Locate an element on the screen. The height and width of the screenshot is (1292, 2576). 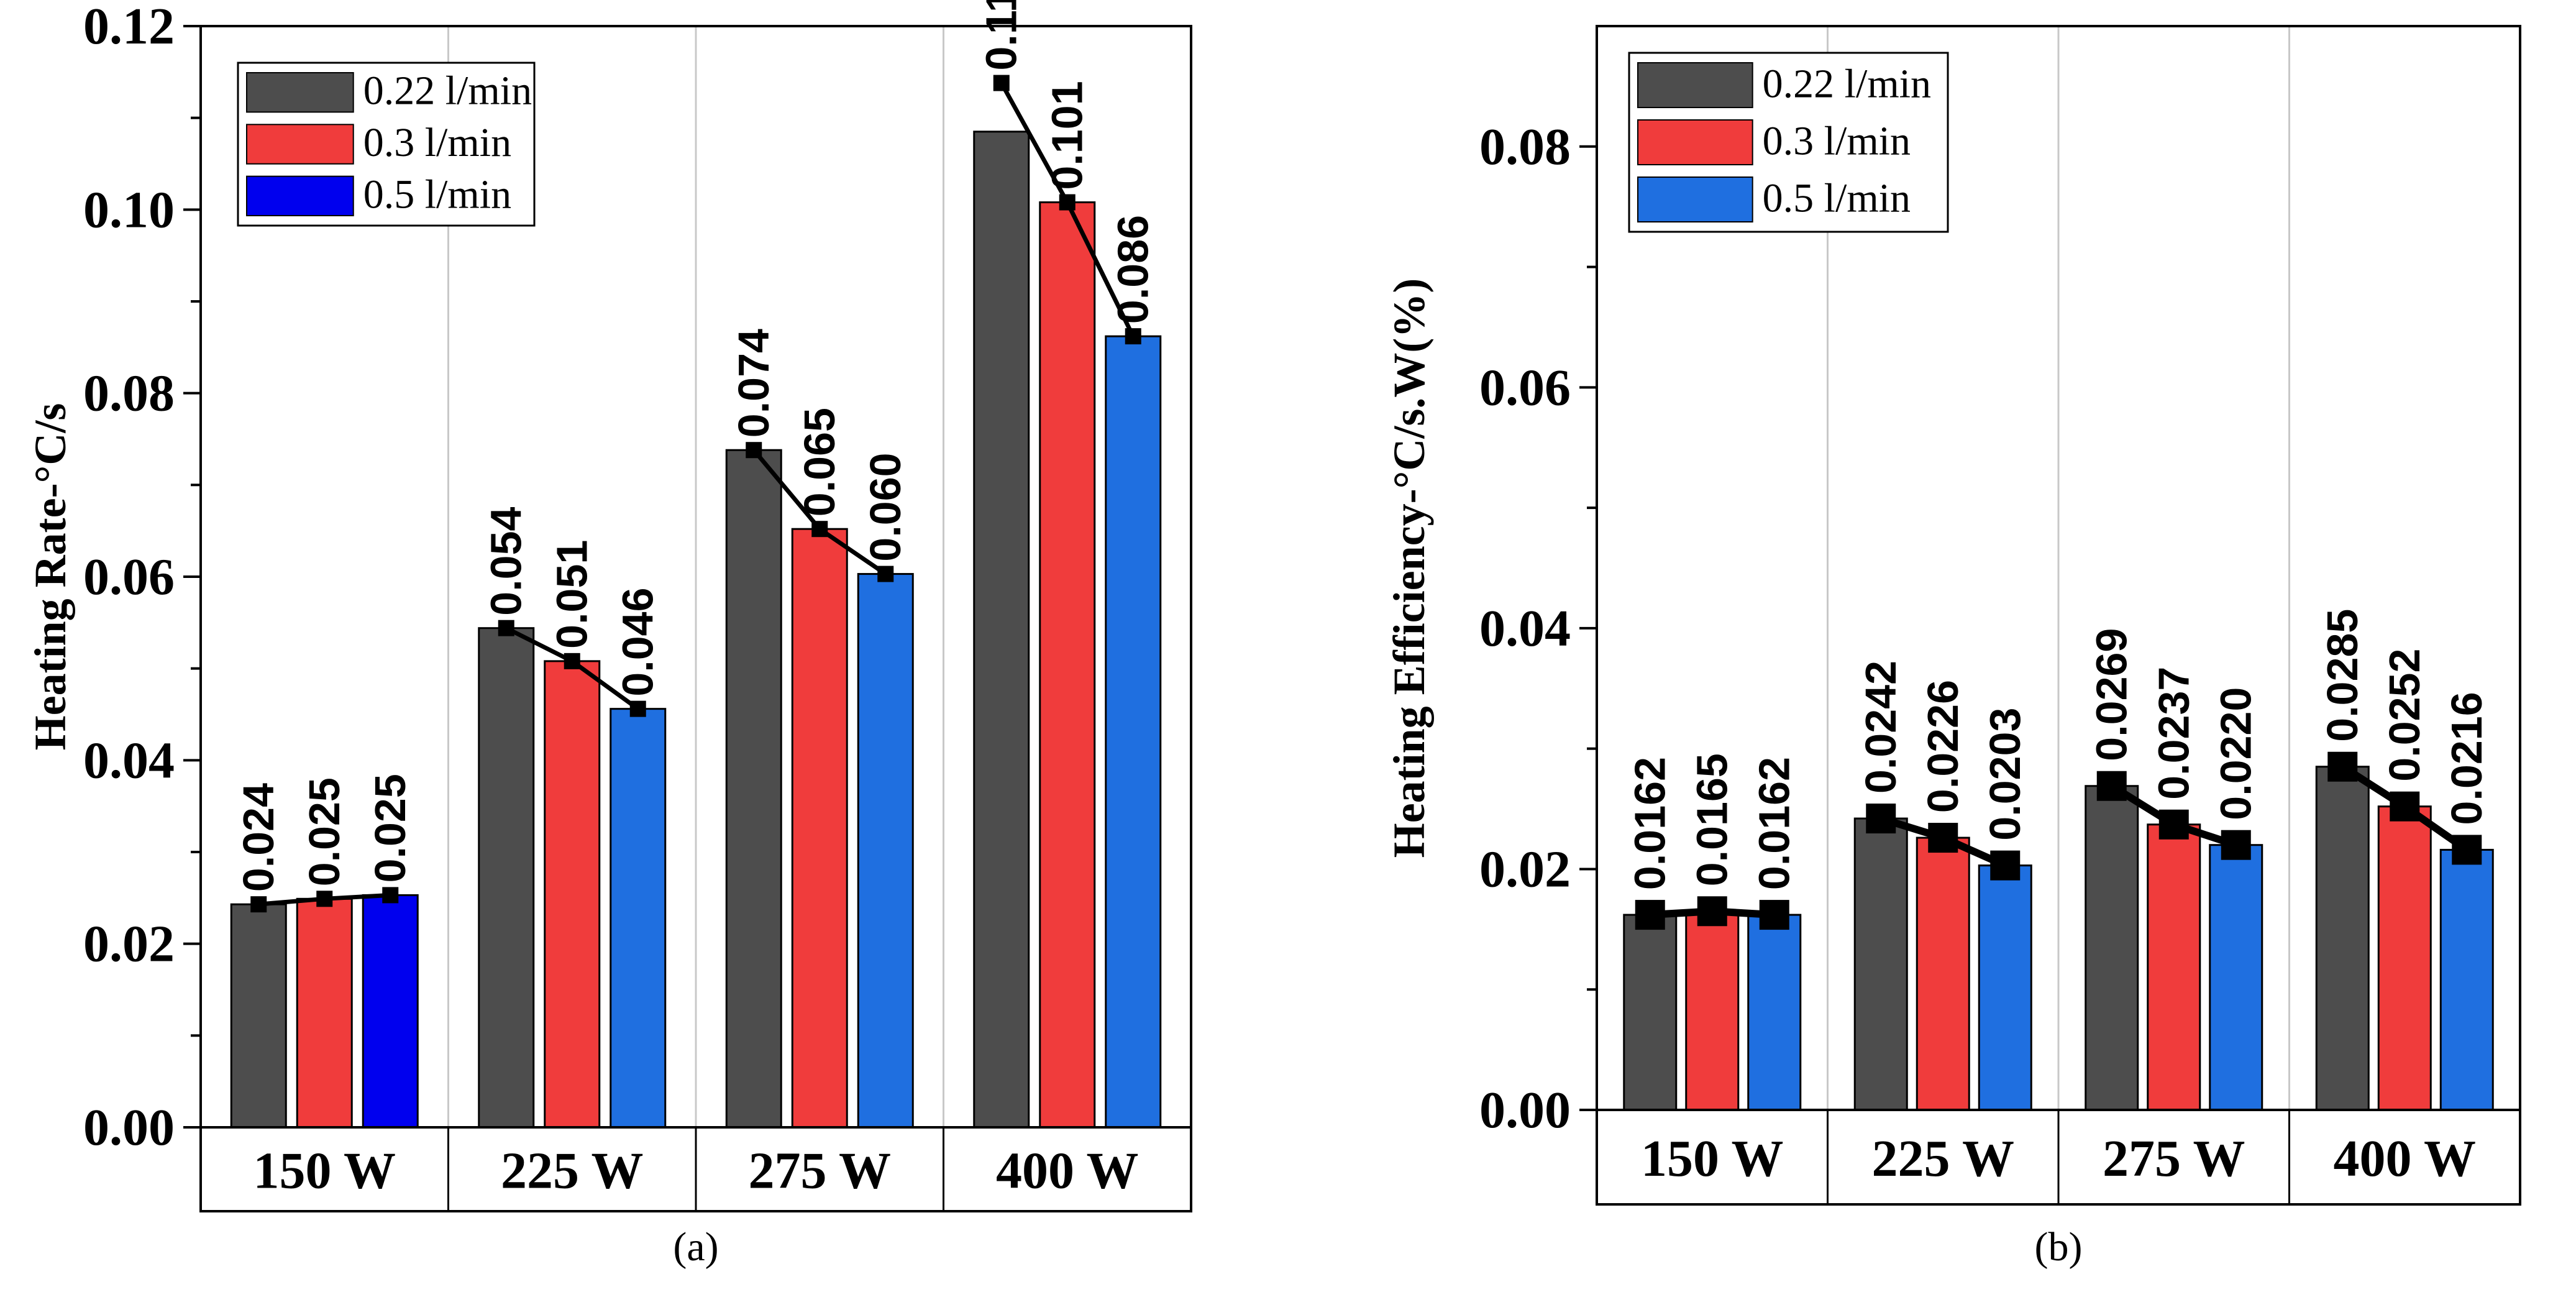
data-label: 0.101 is located at coordinates (1067, 135).